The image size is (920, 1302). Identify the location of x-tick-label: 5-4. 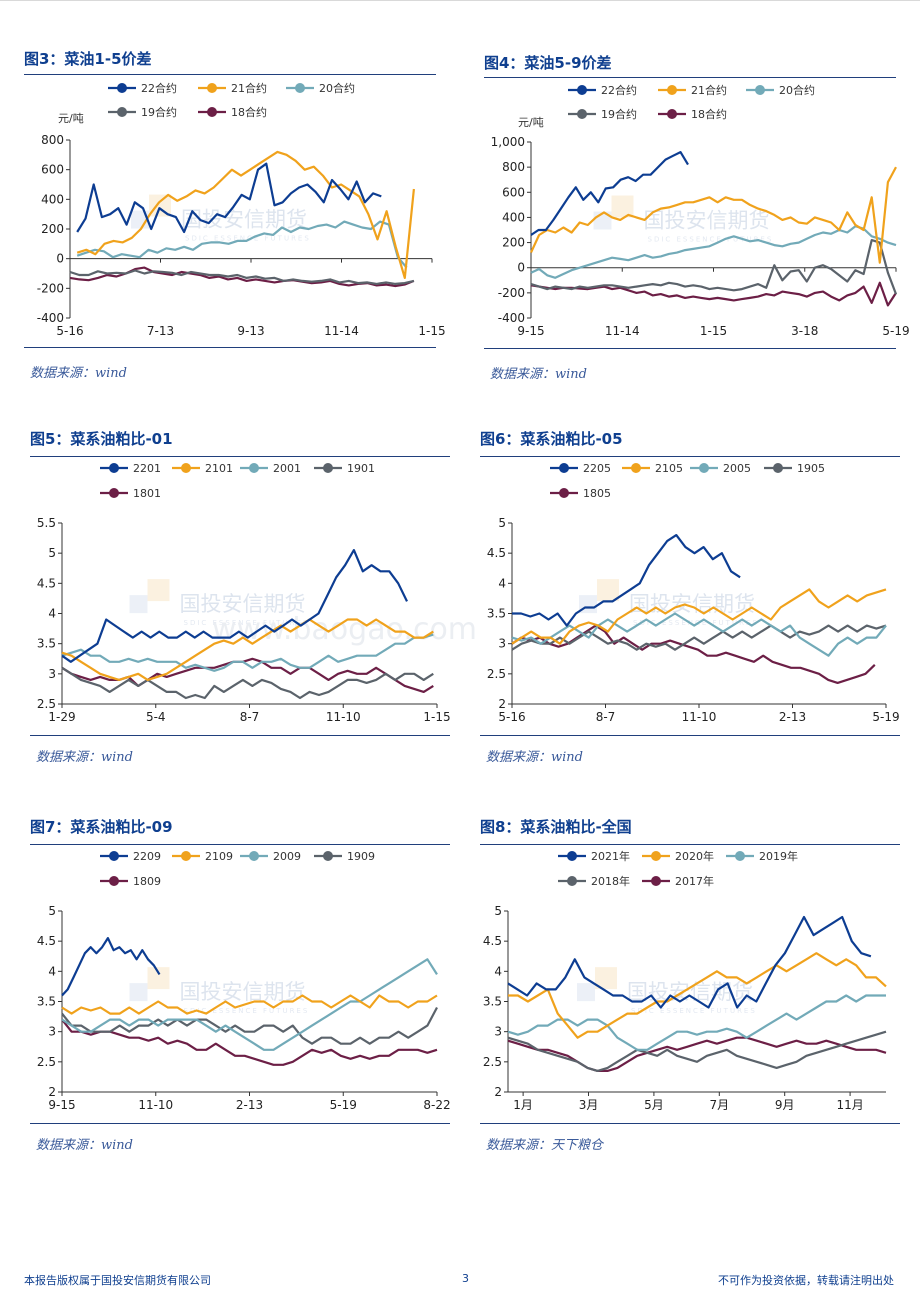
(156, 717).